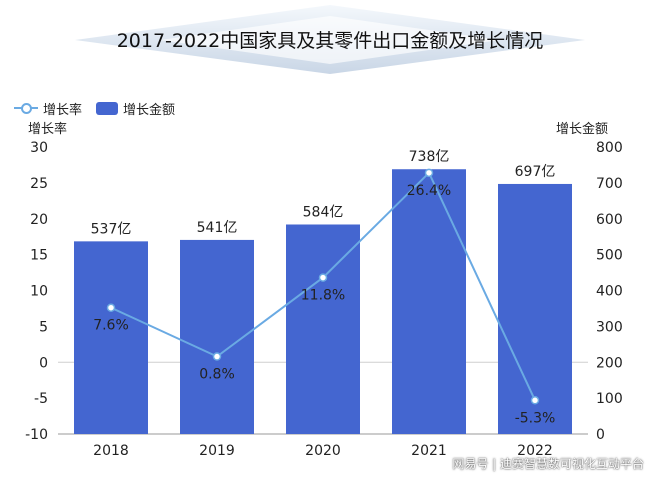 Image resolution: width=660 pixels, height=478 pixels. I want to click on bar-swatch-icon, so click(107, 108).